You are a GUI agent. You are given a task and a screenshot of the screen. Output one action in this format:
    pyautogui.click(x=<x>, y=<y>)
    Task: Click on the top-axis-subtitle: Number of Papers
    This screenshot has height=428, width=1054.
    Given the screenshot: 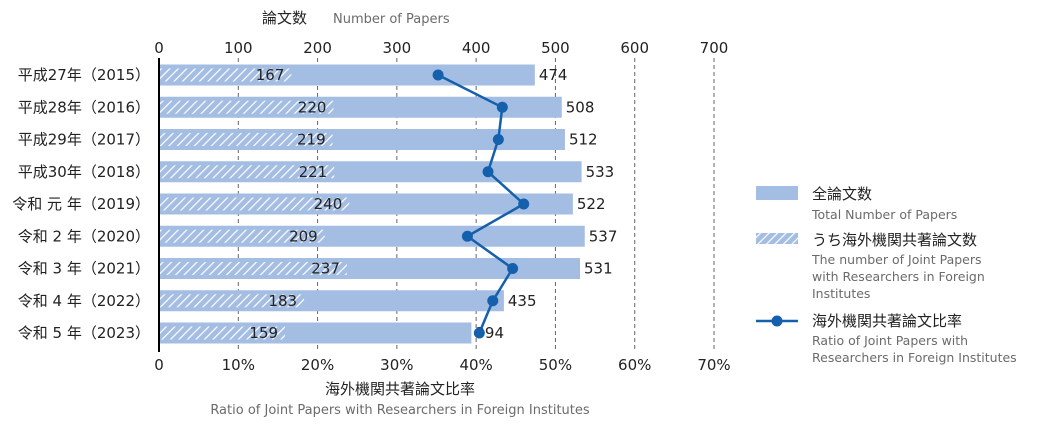 What is the action you would take?
    pyautogui.click(x=391, y=19)
    